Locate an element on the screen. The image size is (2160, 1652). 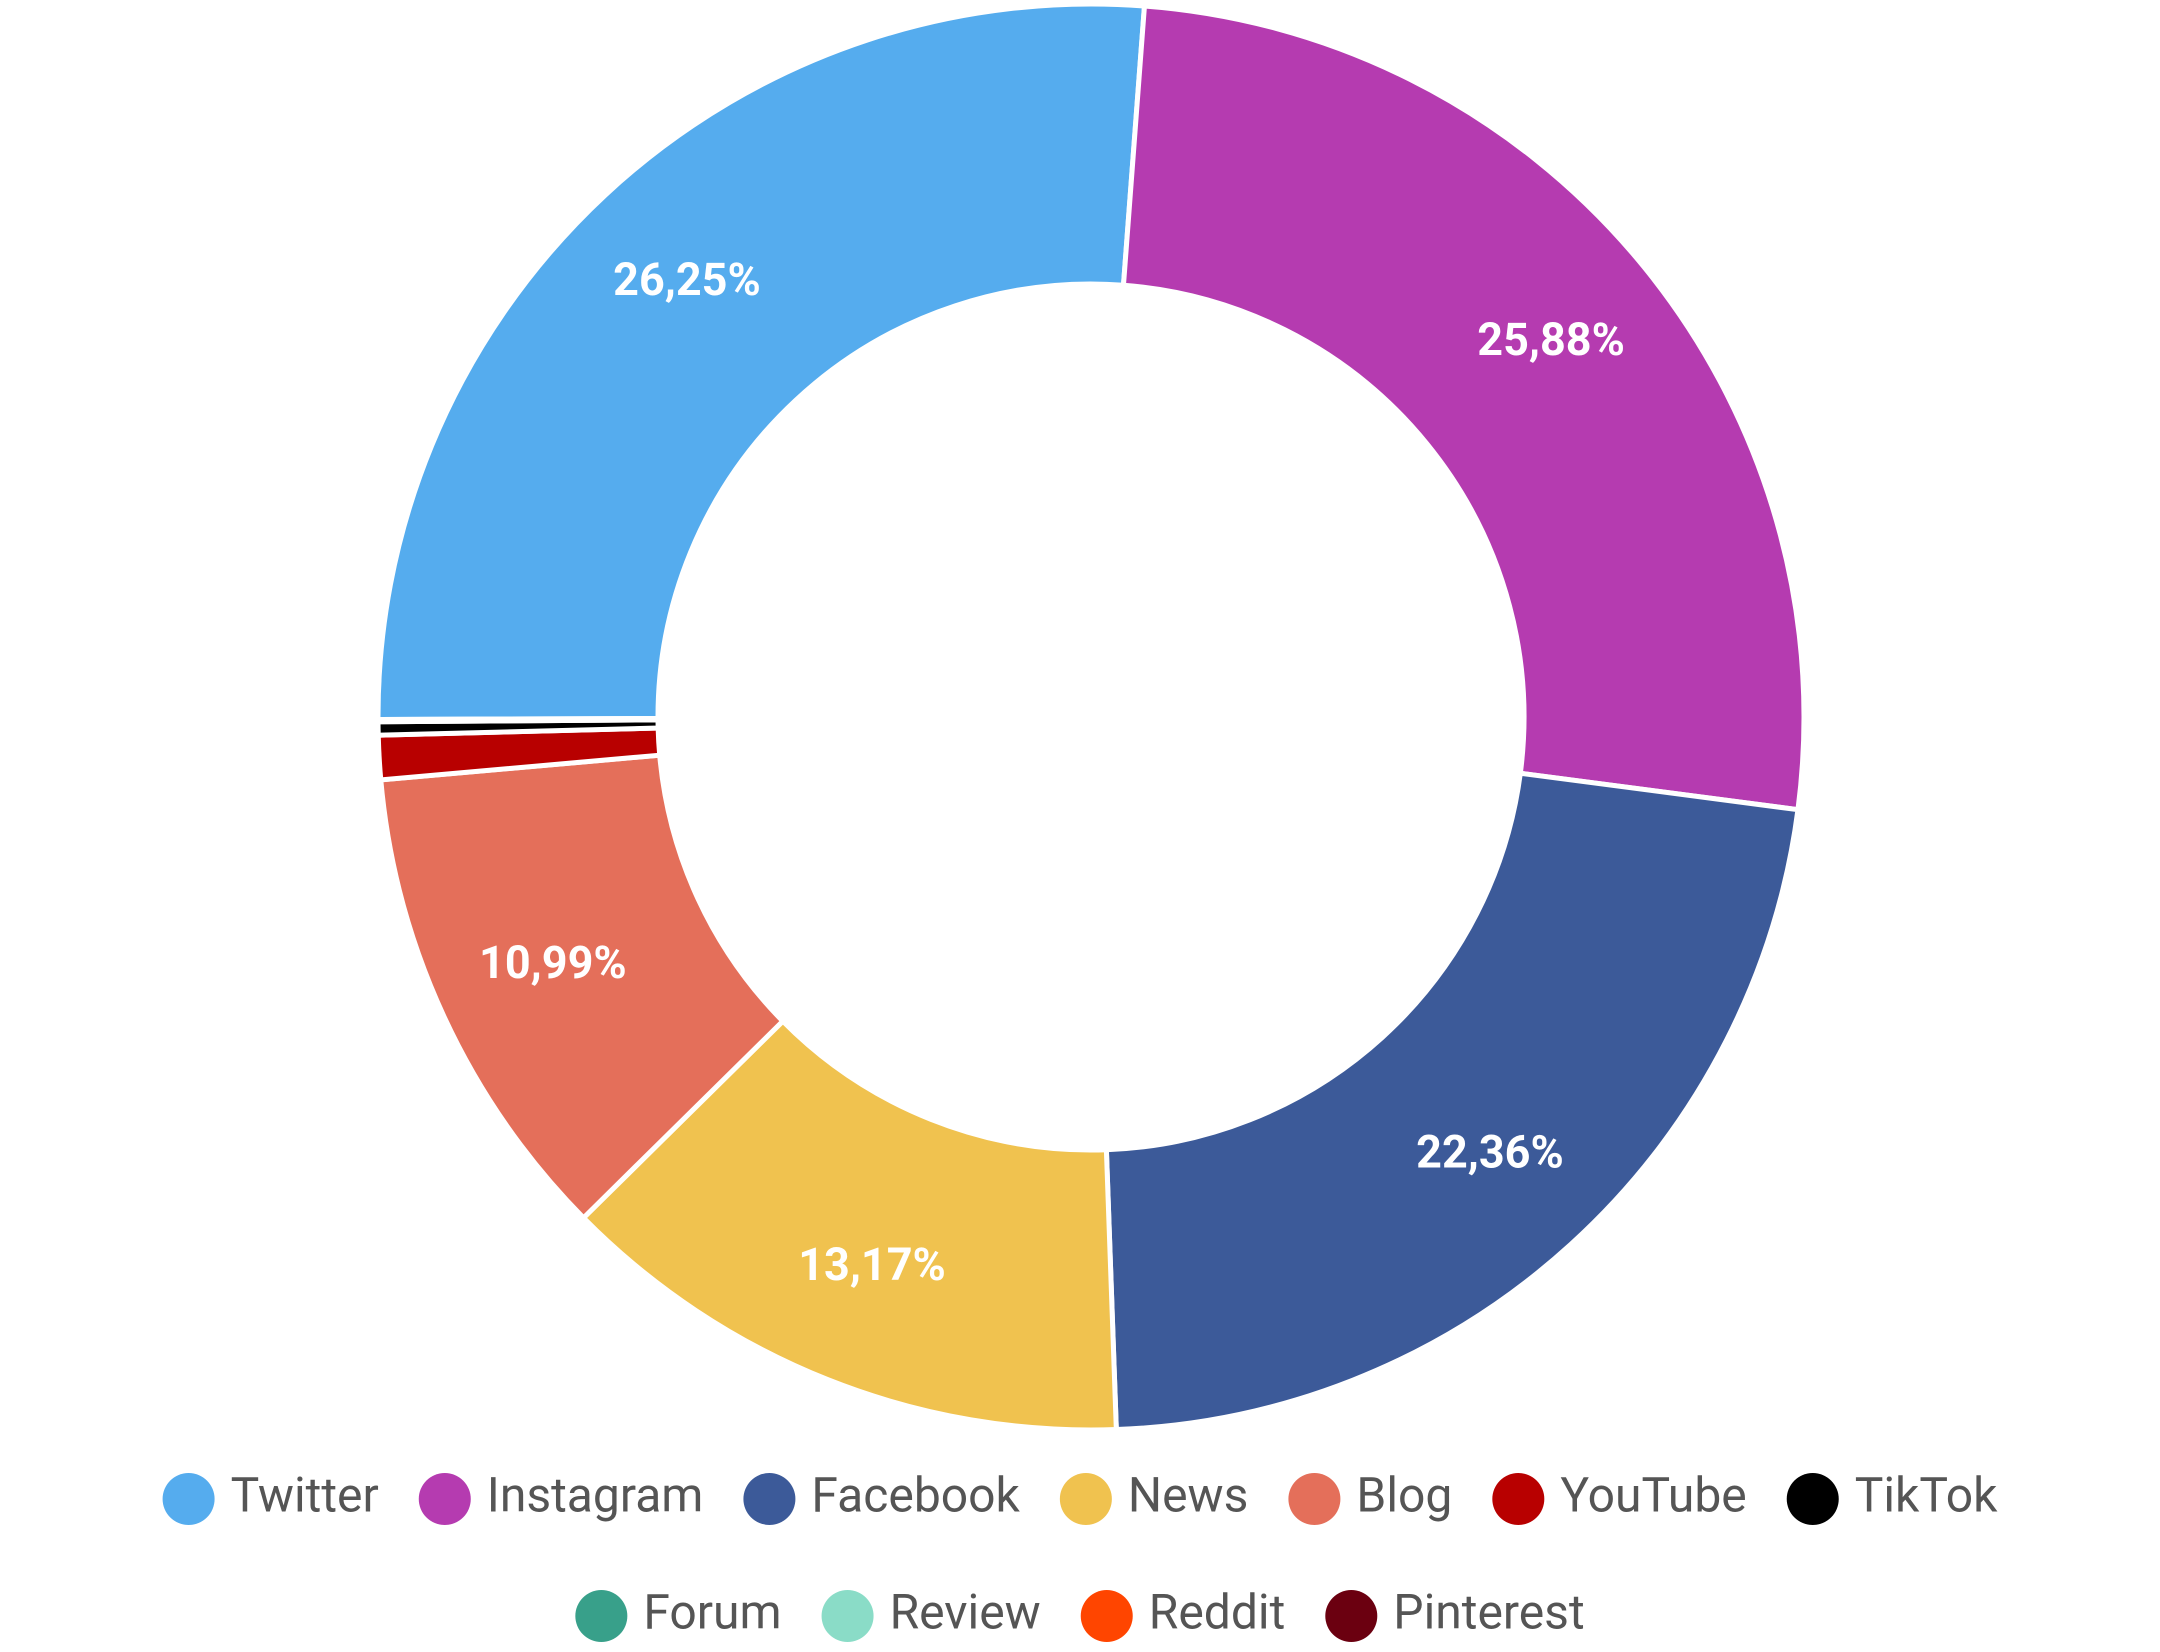
legend-label: News is located at coordinates (1188, 1495).